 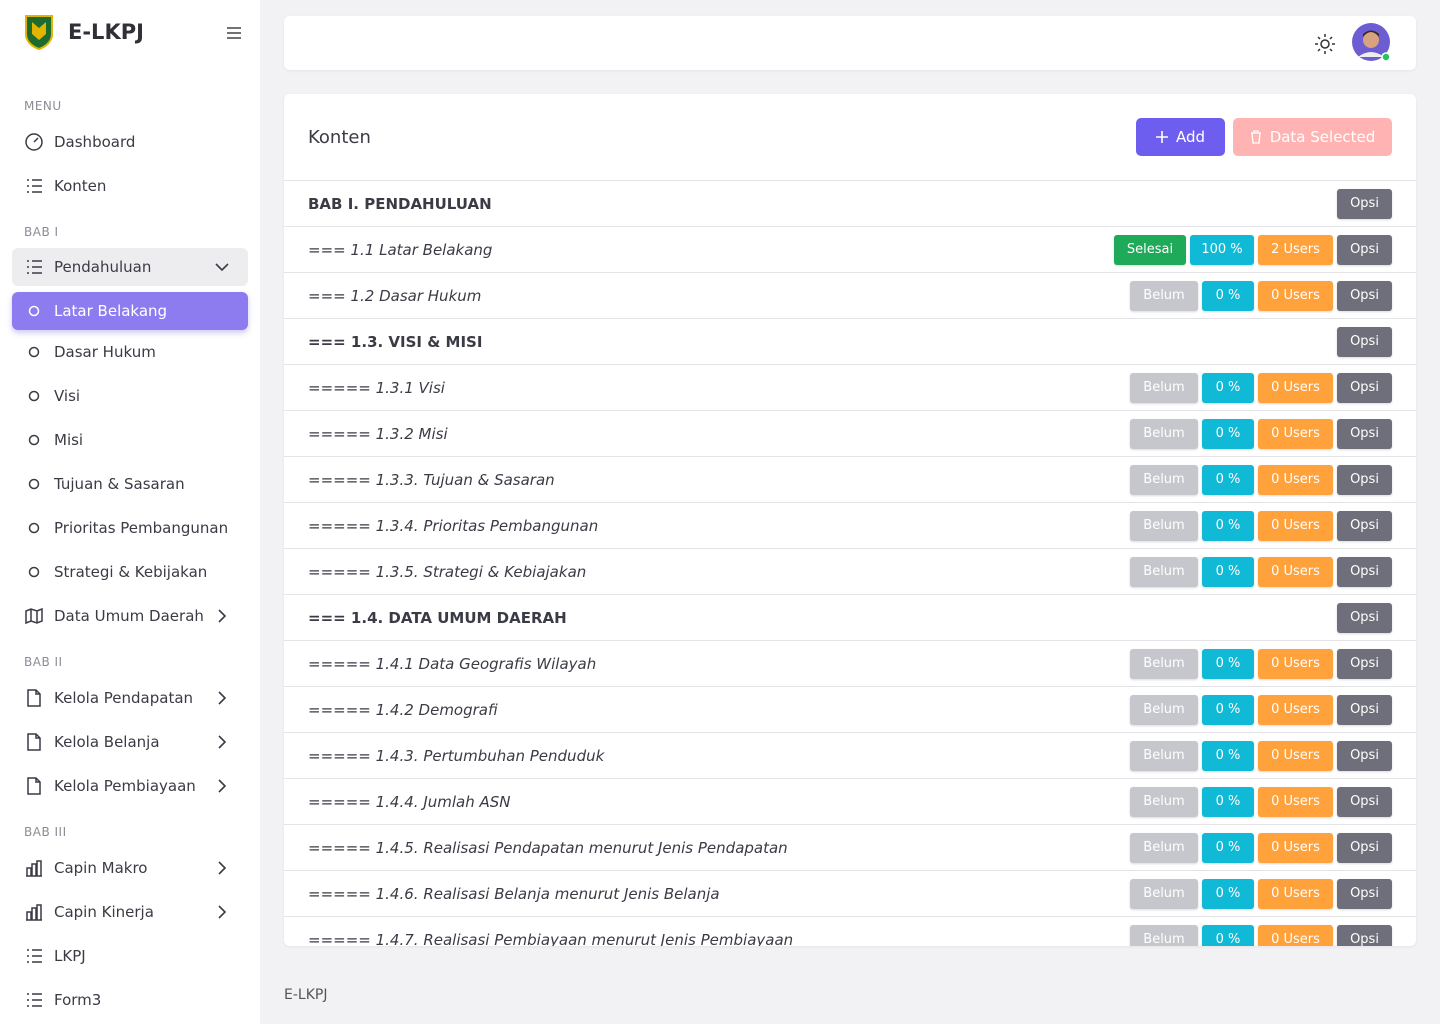 I want to click on content-row: BAB I. PENDAHULUAN Opsi, so click(x=850, y=203).